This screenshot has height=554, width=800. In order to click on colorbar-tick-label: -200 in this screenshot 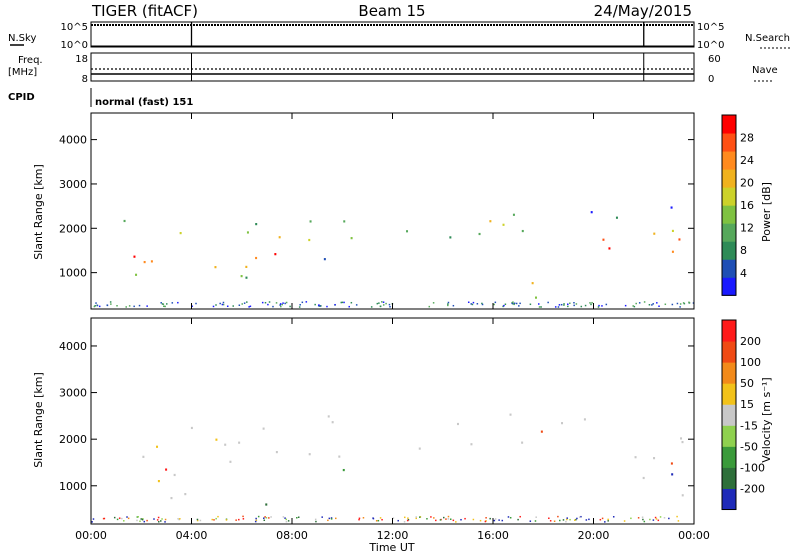, I will do `click(752, 488)`.